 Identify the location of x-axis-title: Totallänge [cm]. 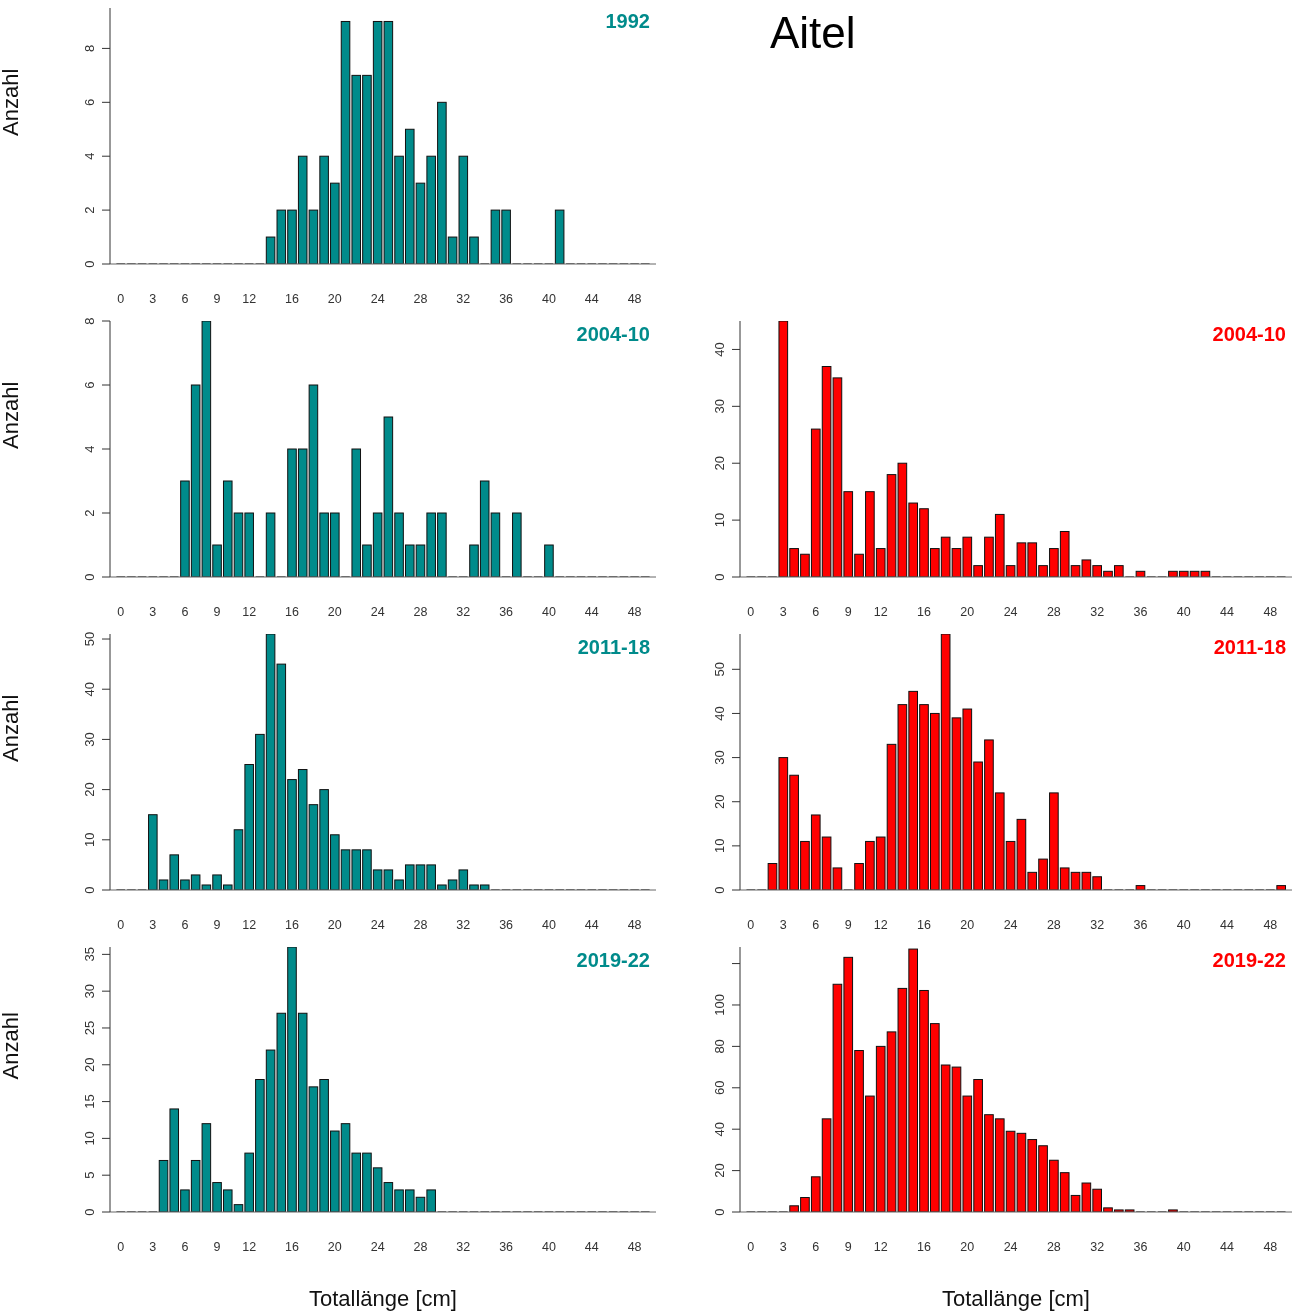
(383, 1298).